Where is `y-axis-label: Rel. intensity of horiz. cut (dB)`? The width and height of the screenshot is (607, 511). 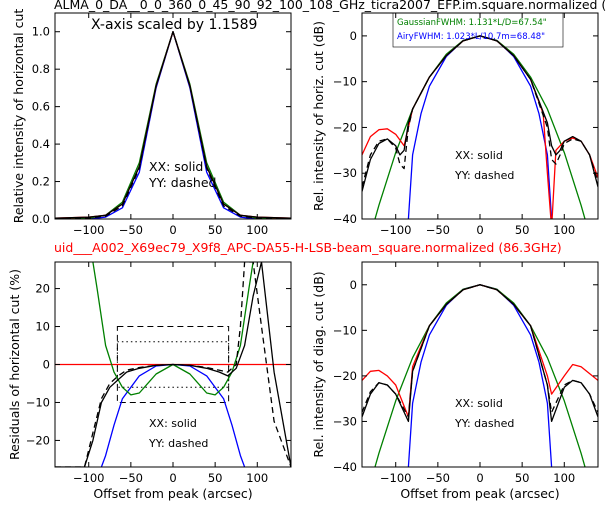
y-axis-label: Rel. intensity of horiz. cut (dB) is located at coordinates (318, 116).